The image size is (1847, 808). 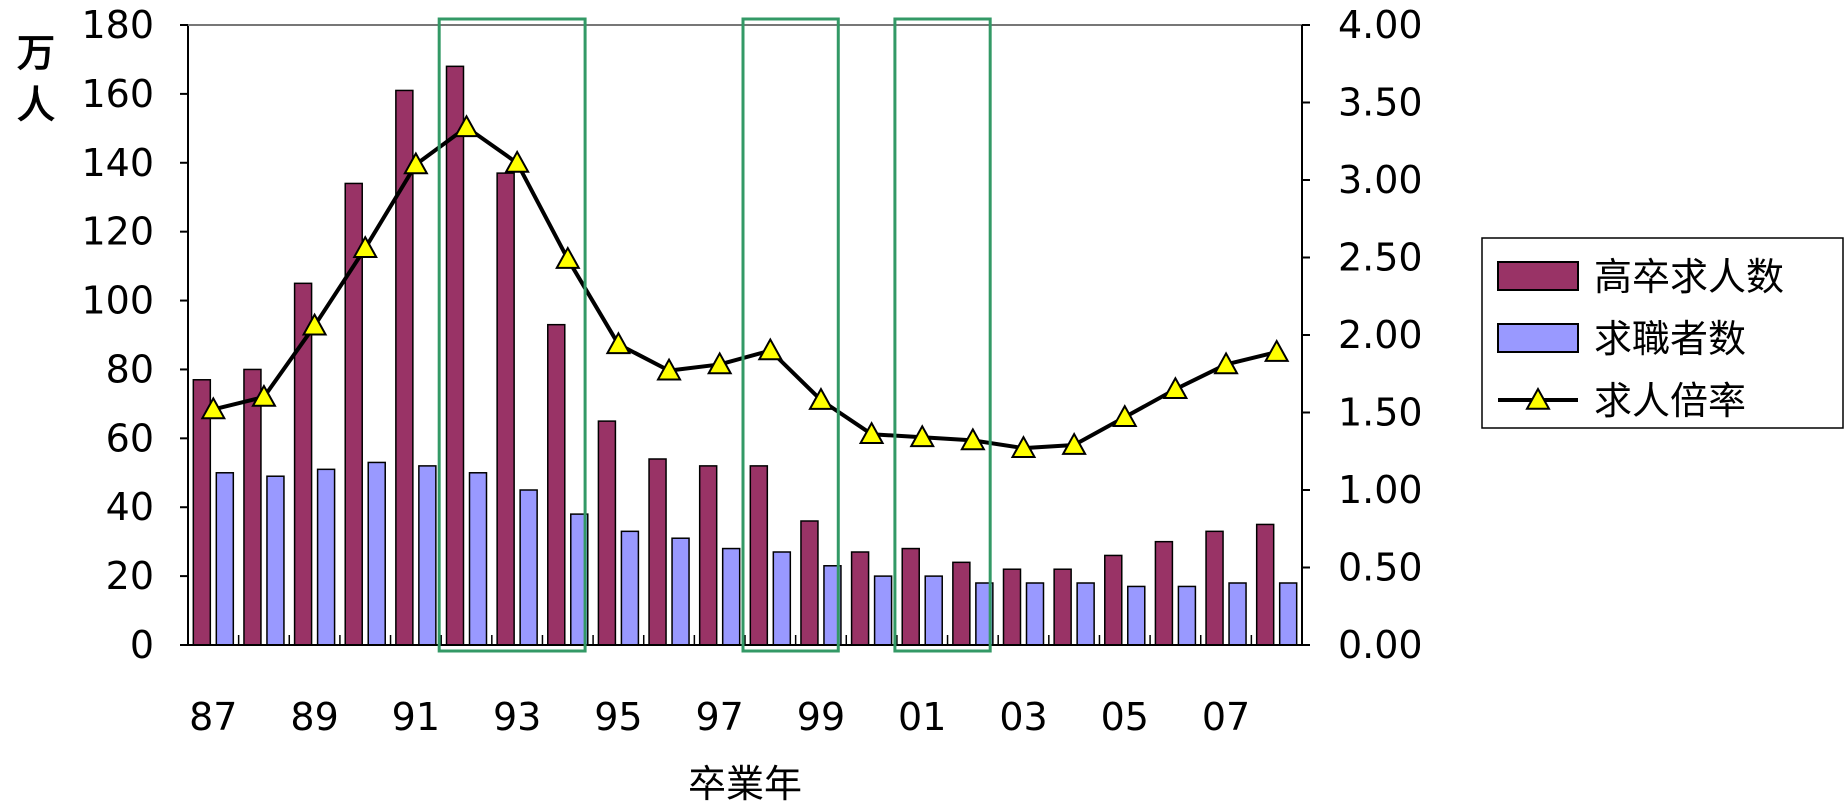 What do you see at coordinates (142, 645) in the screenshot?
I see `y-tick-label: 0` at bounding box center [142, 645].